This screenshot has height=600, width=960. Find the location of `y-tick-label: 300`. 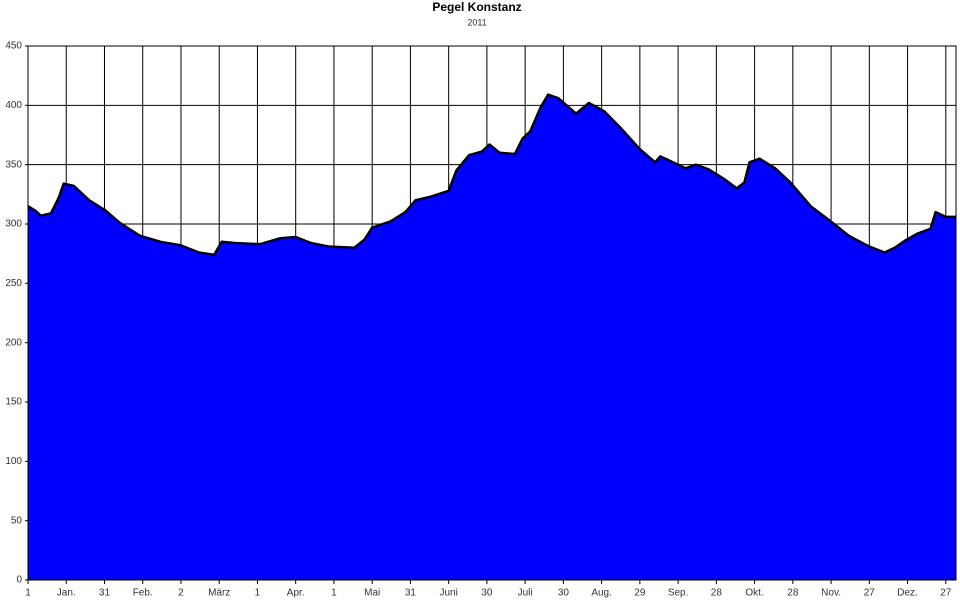

y-tick-label: 300 is located at coordinates (13, 224).